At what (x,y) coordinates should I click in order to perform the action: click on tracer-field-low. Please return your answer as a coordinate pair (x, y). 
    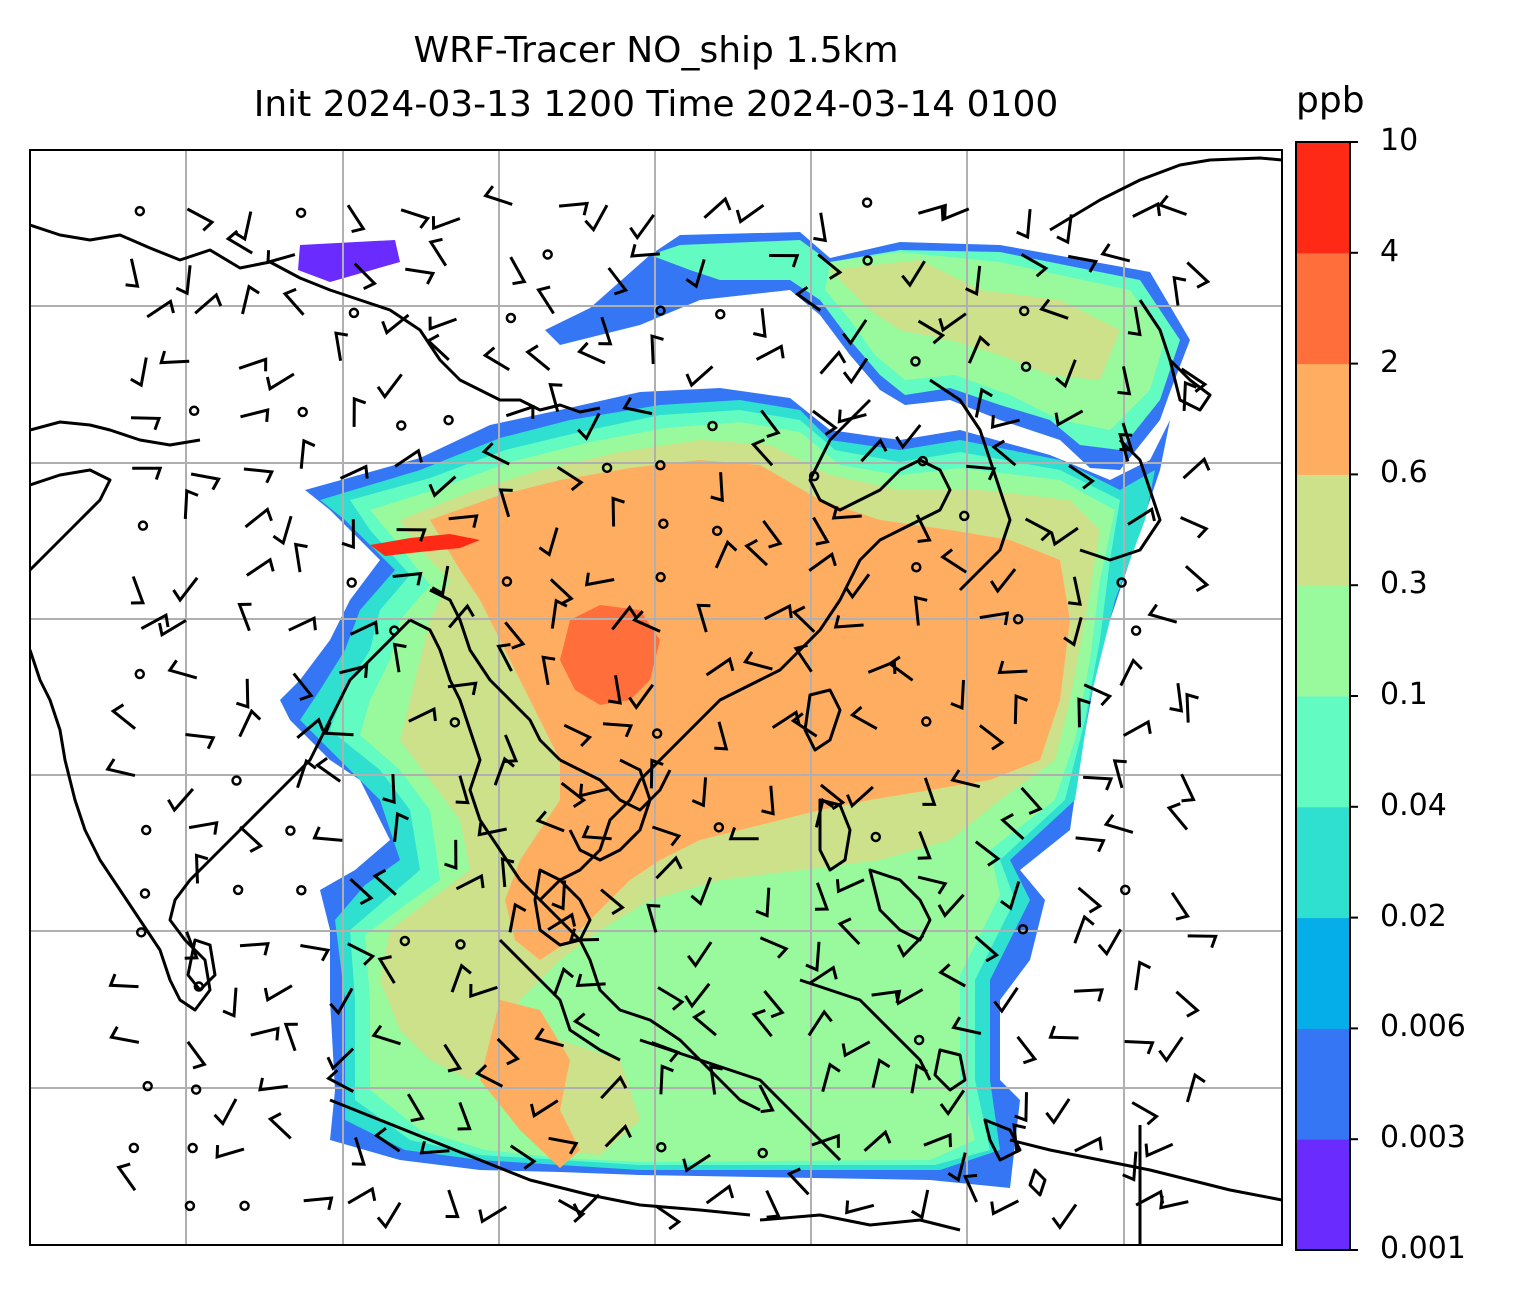
    Looking at the image, I should click on (349, 261).